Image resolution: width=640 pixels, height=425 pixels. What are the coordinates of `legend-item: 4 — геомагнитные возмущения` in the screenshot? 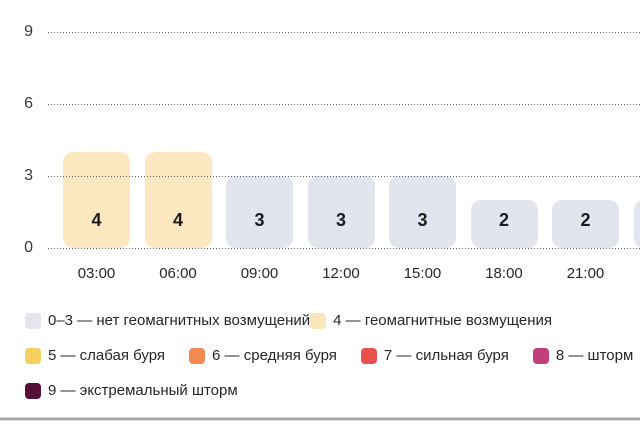 It's located at (431, 321).